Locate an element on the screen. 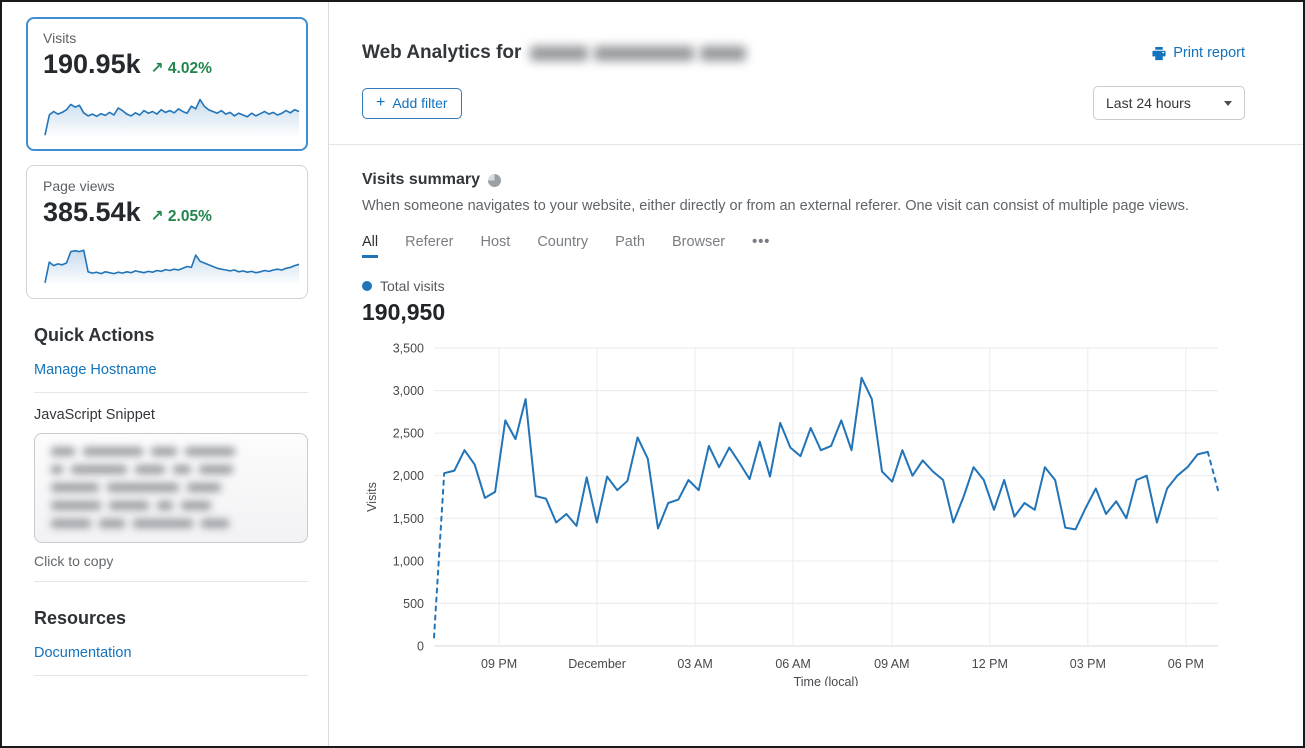 Image resolution: width=1305 pixels, height=748 pixels. tab-host: Host is located at coordinates (495, 242).